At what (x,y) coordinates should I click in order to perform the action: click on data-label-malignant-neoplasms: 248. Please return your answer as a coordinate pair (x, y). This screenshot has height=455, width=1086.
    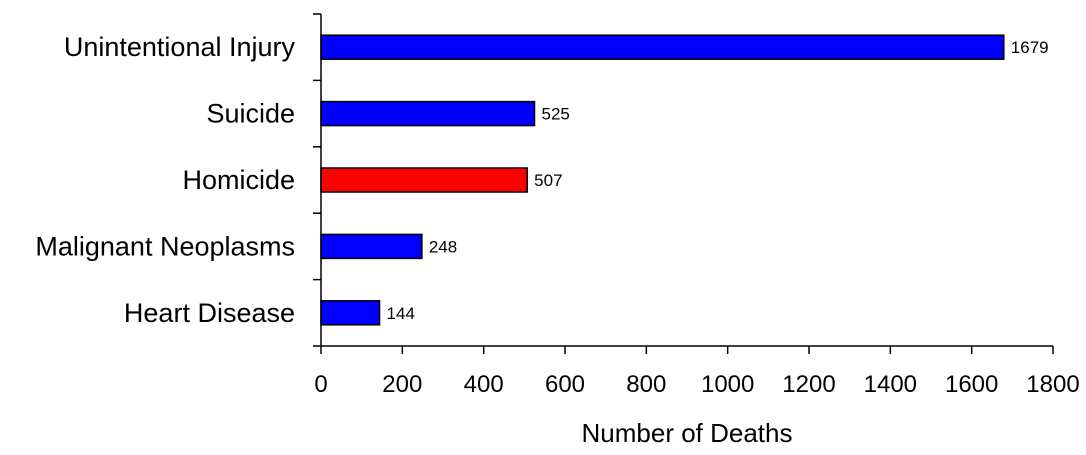
    Looking at the image, I should click on (443, 246).